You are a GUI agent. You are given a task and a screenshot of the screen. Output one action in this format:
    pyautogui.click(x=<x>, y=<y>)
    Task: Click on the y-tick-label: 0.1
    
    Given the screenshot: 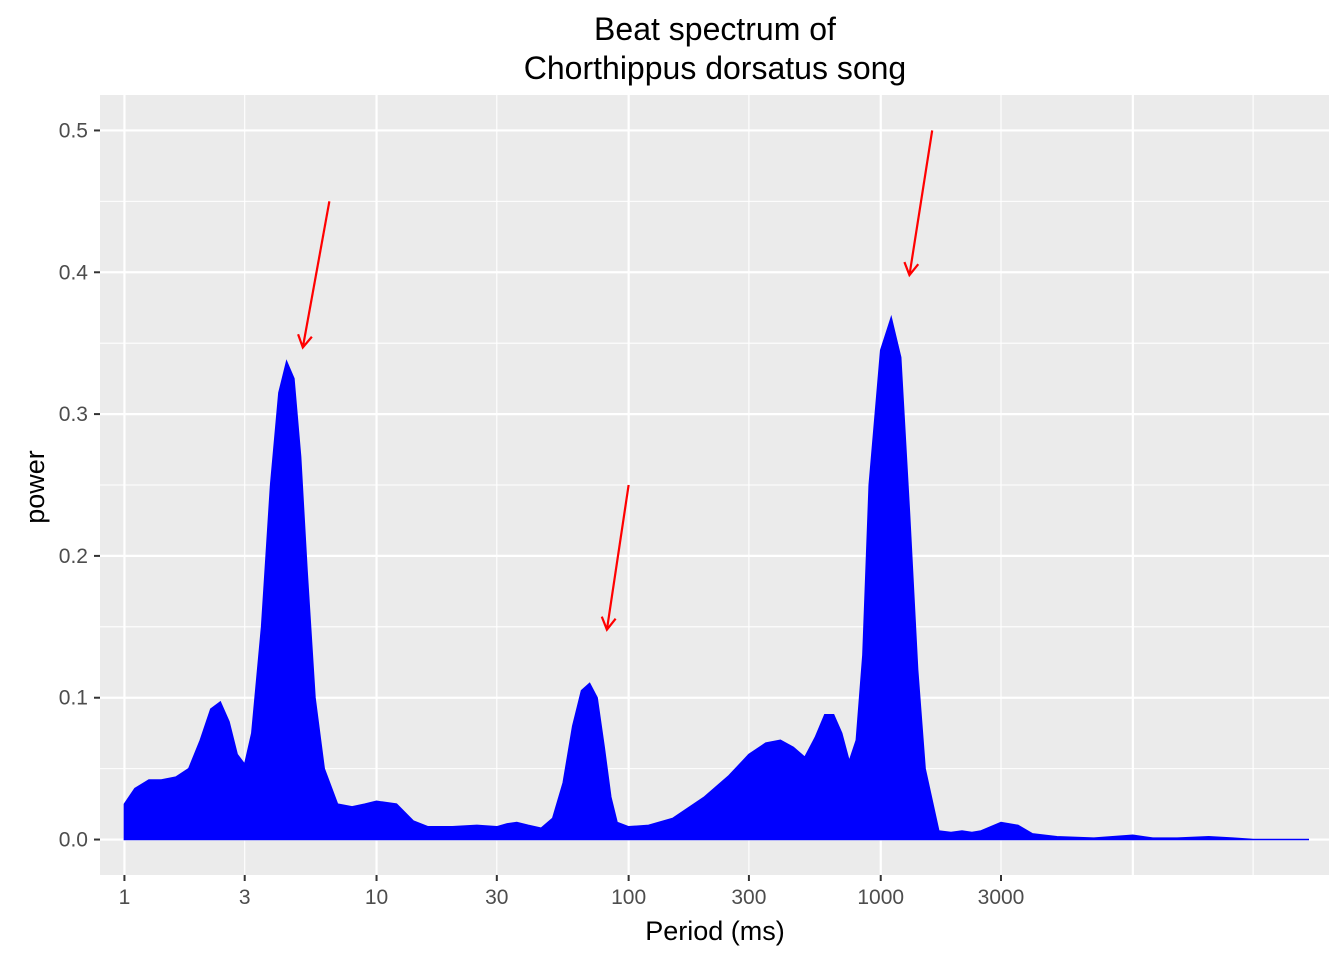 What is the action you would take?
    pyautogui.click(x=73, y=698)
    